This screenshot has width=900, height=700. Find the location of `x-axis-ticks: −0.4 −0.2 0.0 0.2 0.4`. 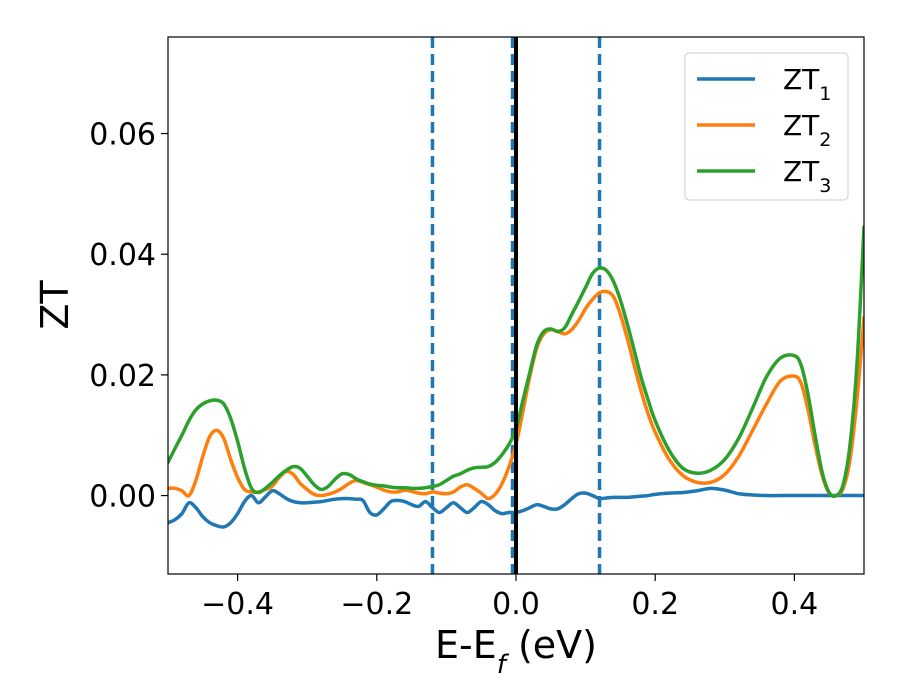

x-axis-ticks: −0.4 −0.2 0.0 0.2 0.4 is located at coordinates (509, 598).